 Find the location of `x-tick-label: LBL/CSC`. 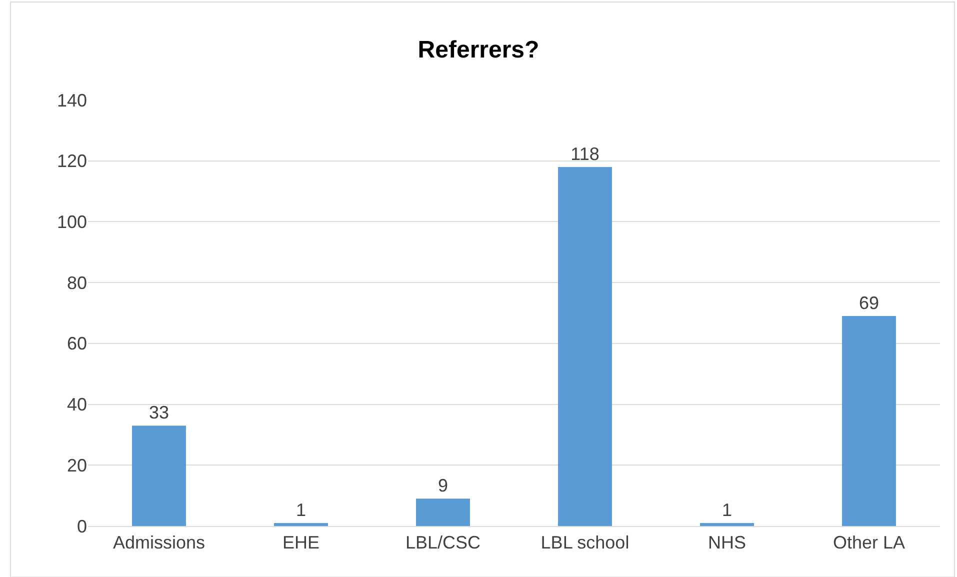

x-tick-label: LBL/CSC is located at coordinates (443, 542).